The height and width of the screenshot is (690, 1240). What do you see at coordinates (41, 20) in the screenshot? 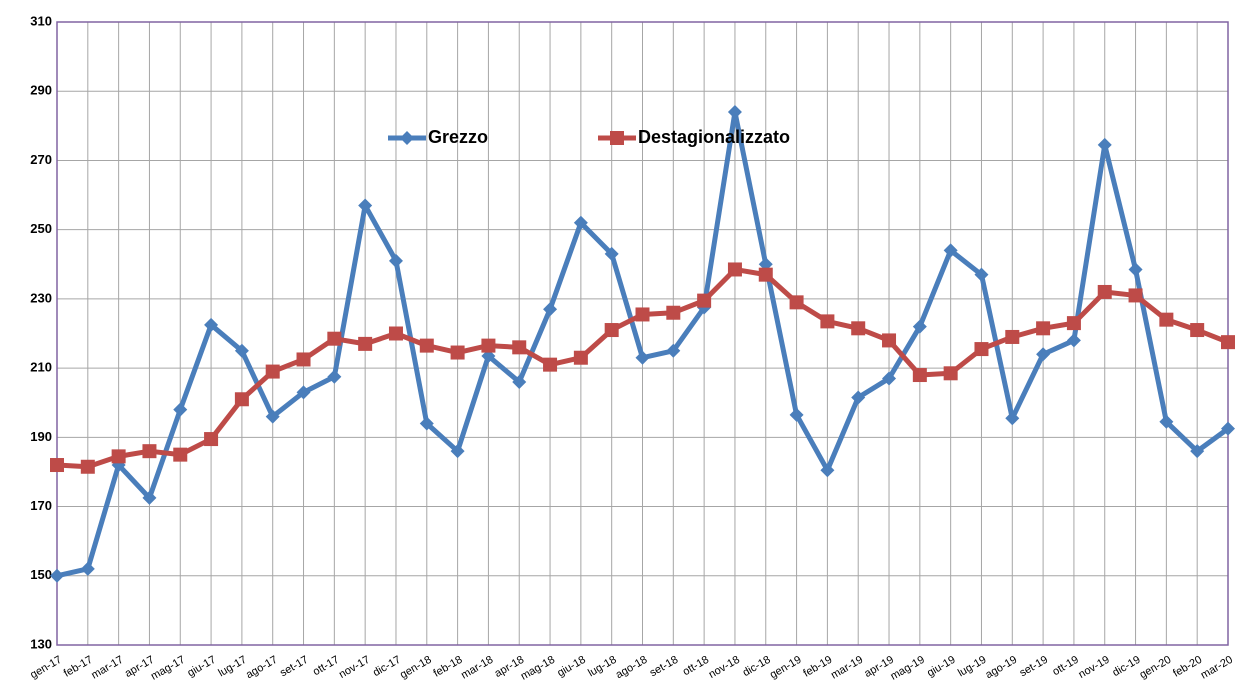
I see `y-tick-label: 310` at bounding box center [41, 20].